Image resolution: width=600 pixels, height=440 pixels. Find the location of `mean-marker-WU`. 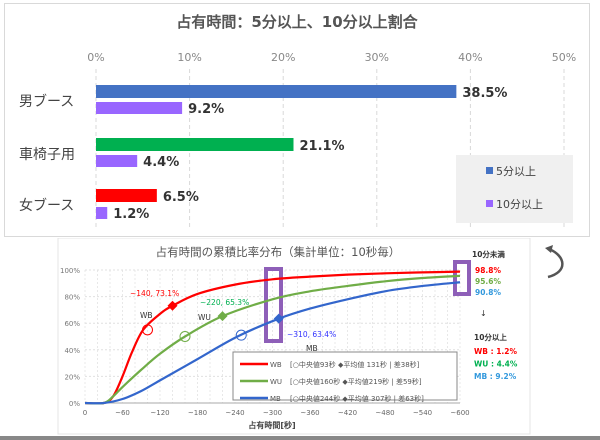

mean-marker-WU is located at coordinates (222, 316).